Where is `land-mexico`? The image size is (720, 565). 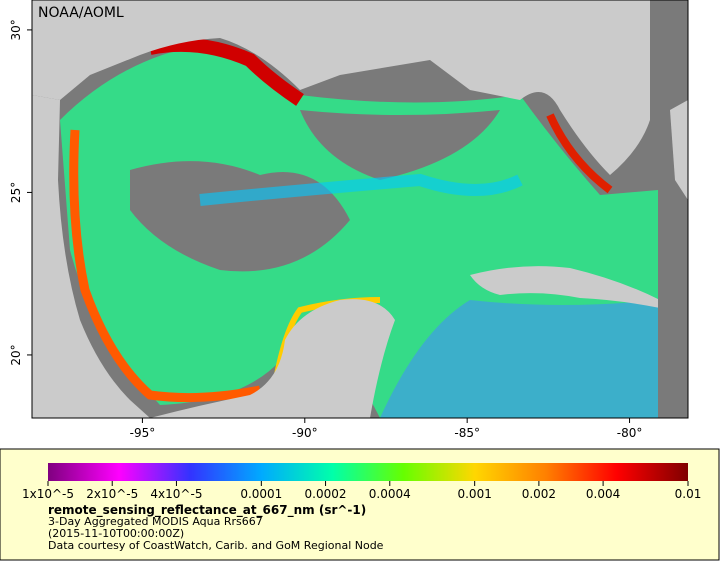
land-mexico is located at coordinates (91, 256).